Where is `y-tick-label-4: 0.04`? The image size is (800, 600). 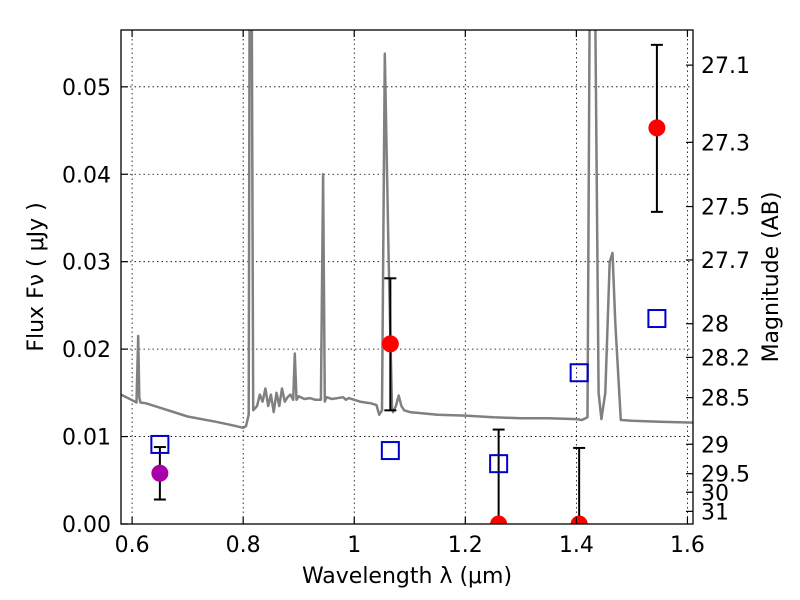 y-tick-label-4: 0.04 is located at coordinates (86, 175).